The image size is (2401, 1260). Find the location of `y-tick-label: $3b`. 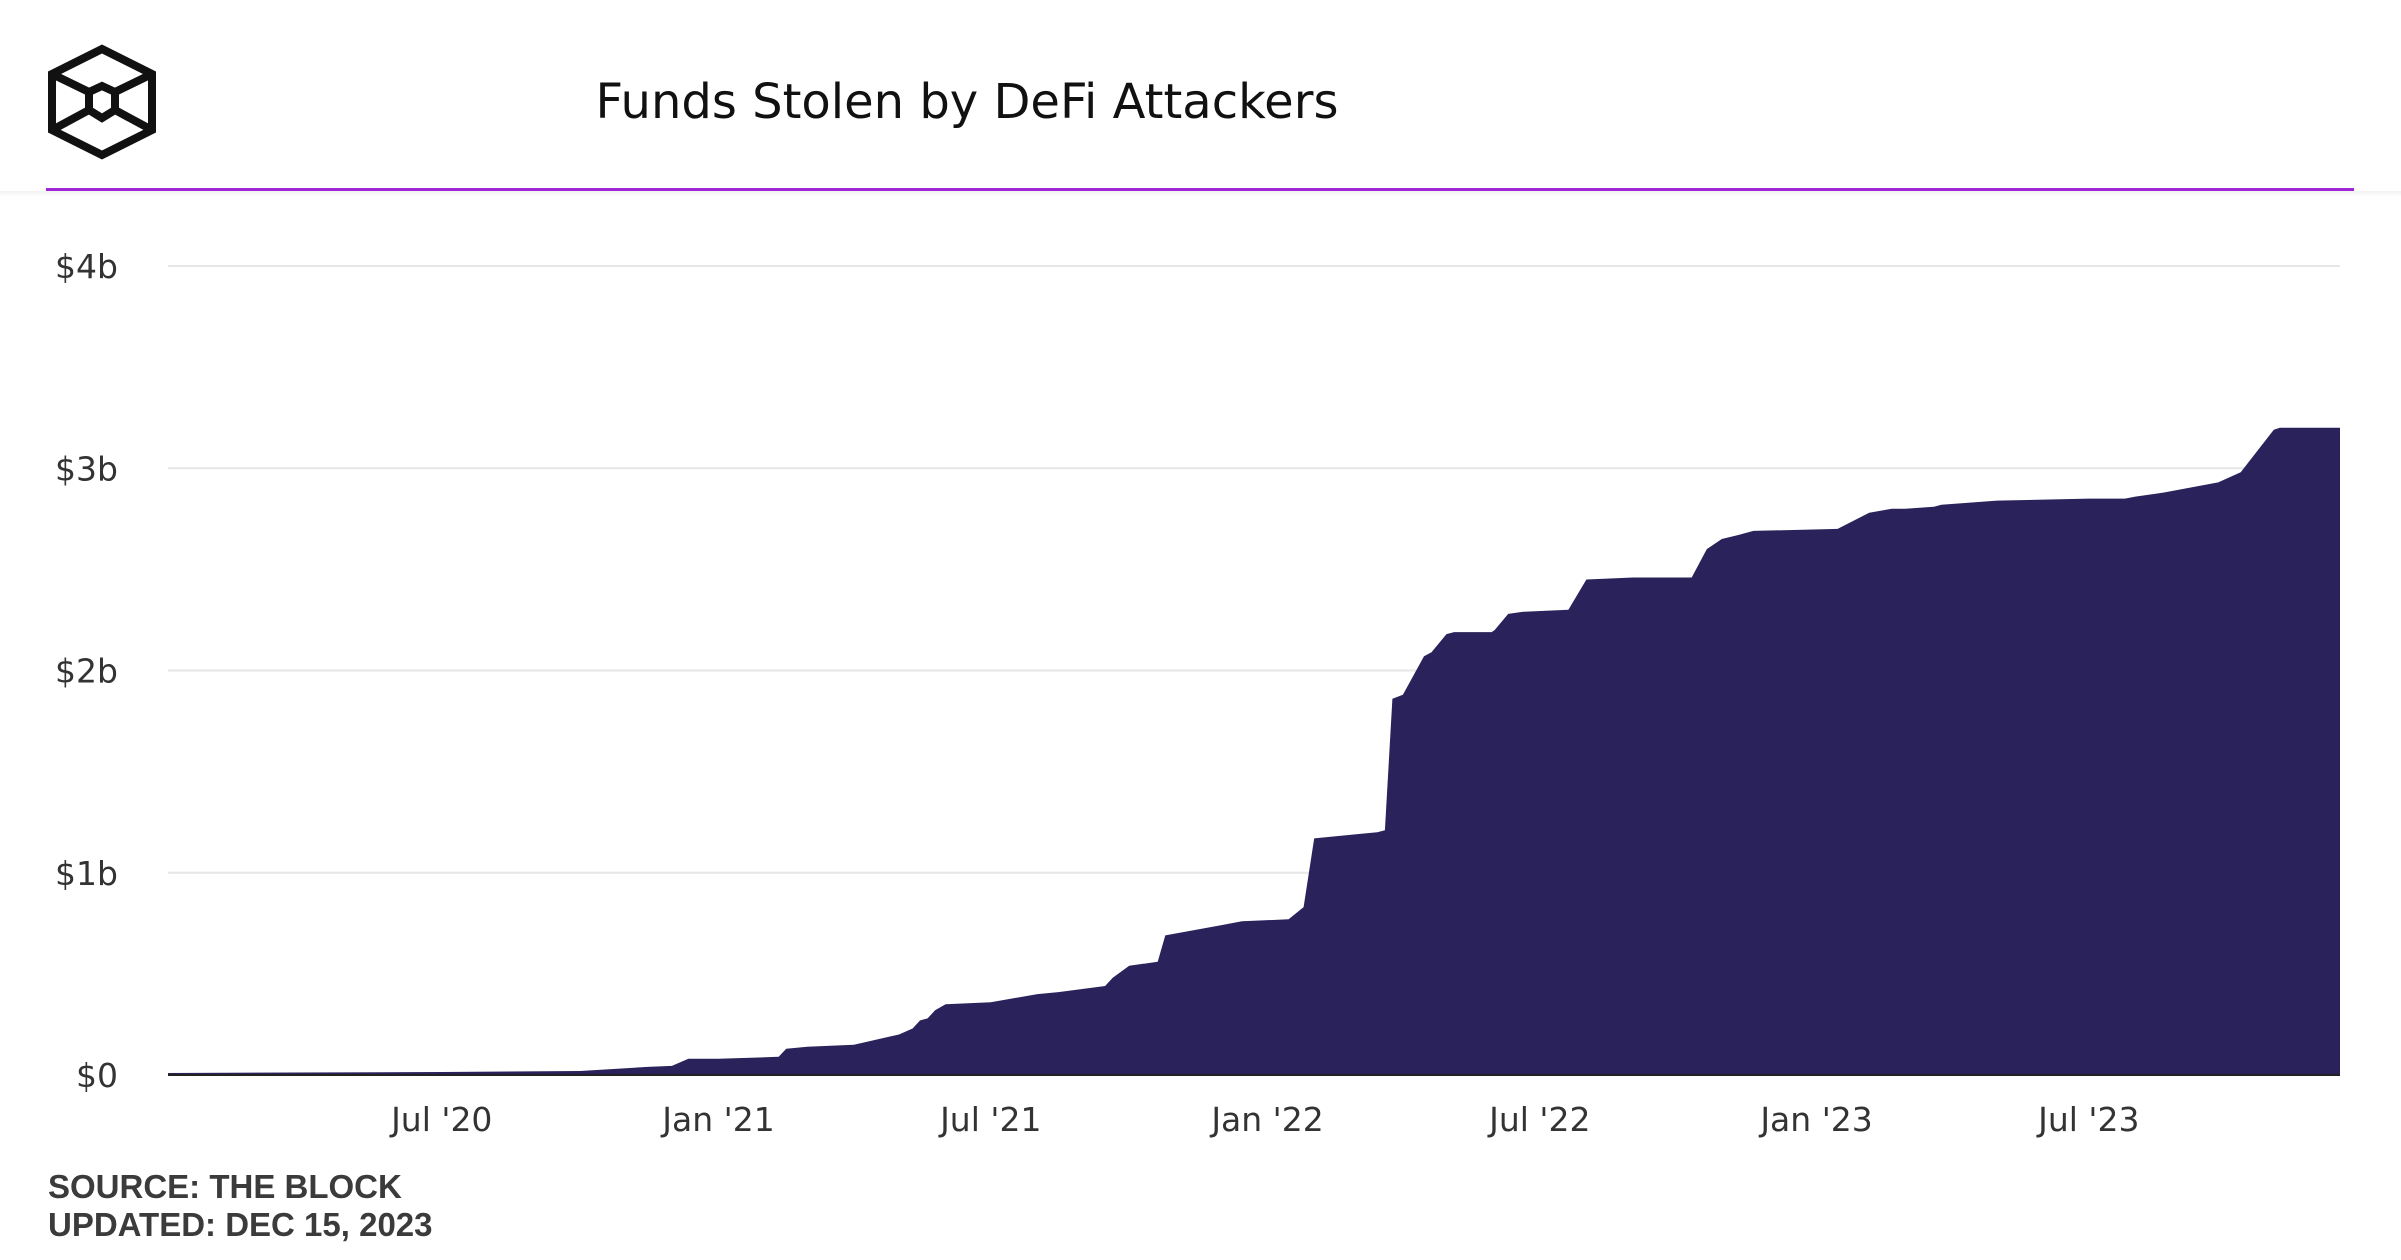

y-tick-label: $3b is located at coordinates (86, 468).